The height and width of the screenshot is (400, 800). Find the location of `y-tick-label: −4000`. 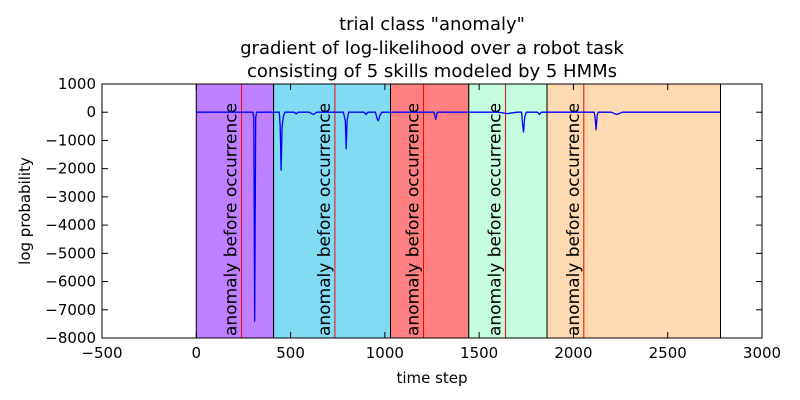

y-tick-label: −4000 is located at coordinates (70, 225).